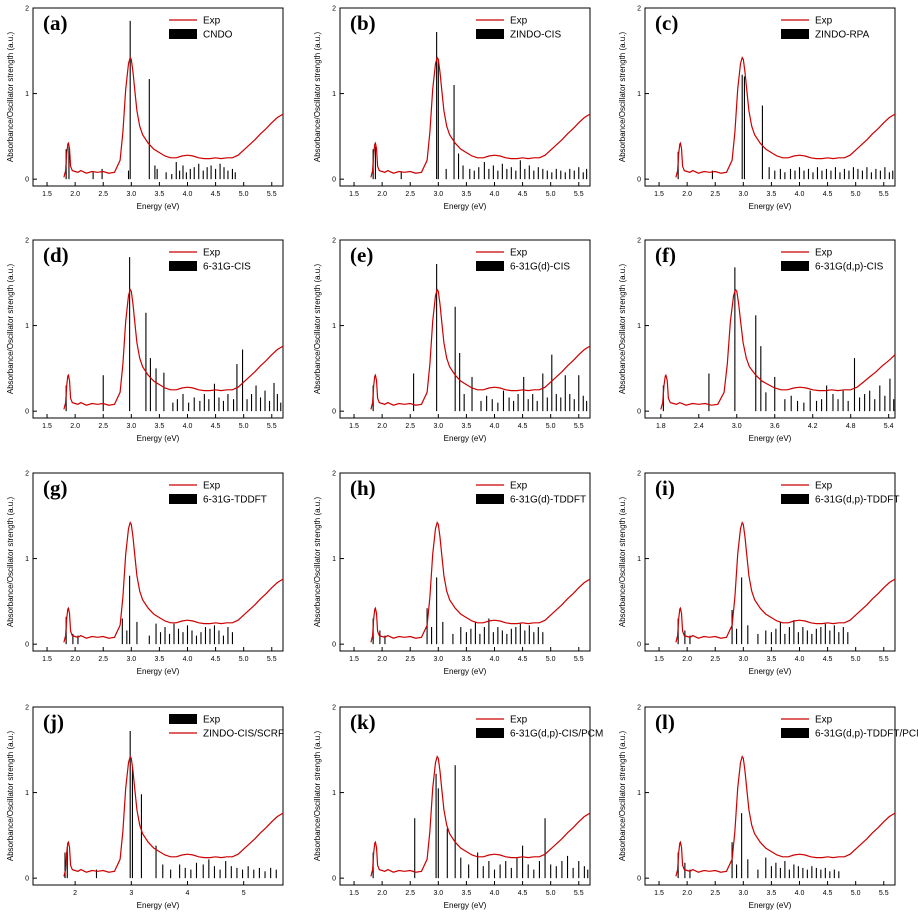  I want to click on legend-entry: ZINDO-RPA, so click(842, 35).